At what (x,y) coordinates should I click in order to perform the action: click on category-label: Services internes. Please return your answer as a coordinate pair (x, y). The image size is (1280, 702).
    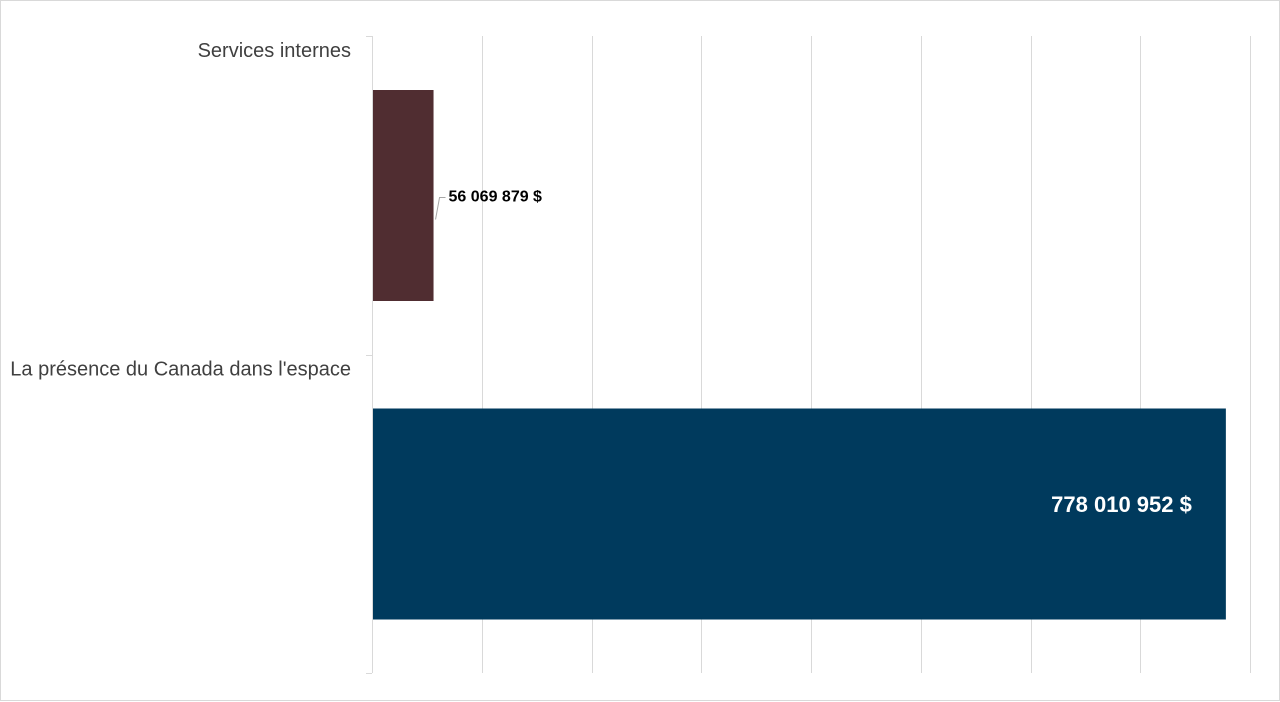
    Looking at the image, I should click on (274, 51).